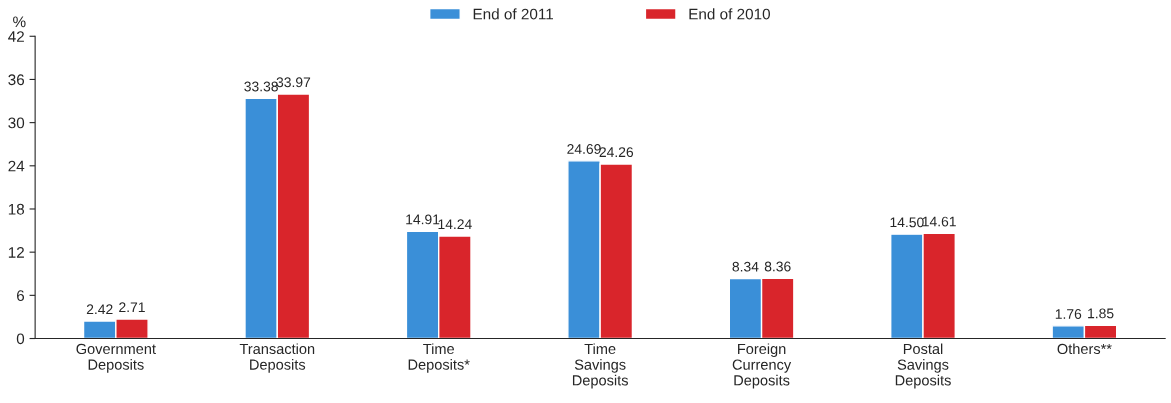  I want to click on y-tick-label: 24, so click(16, 166).